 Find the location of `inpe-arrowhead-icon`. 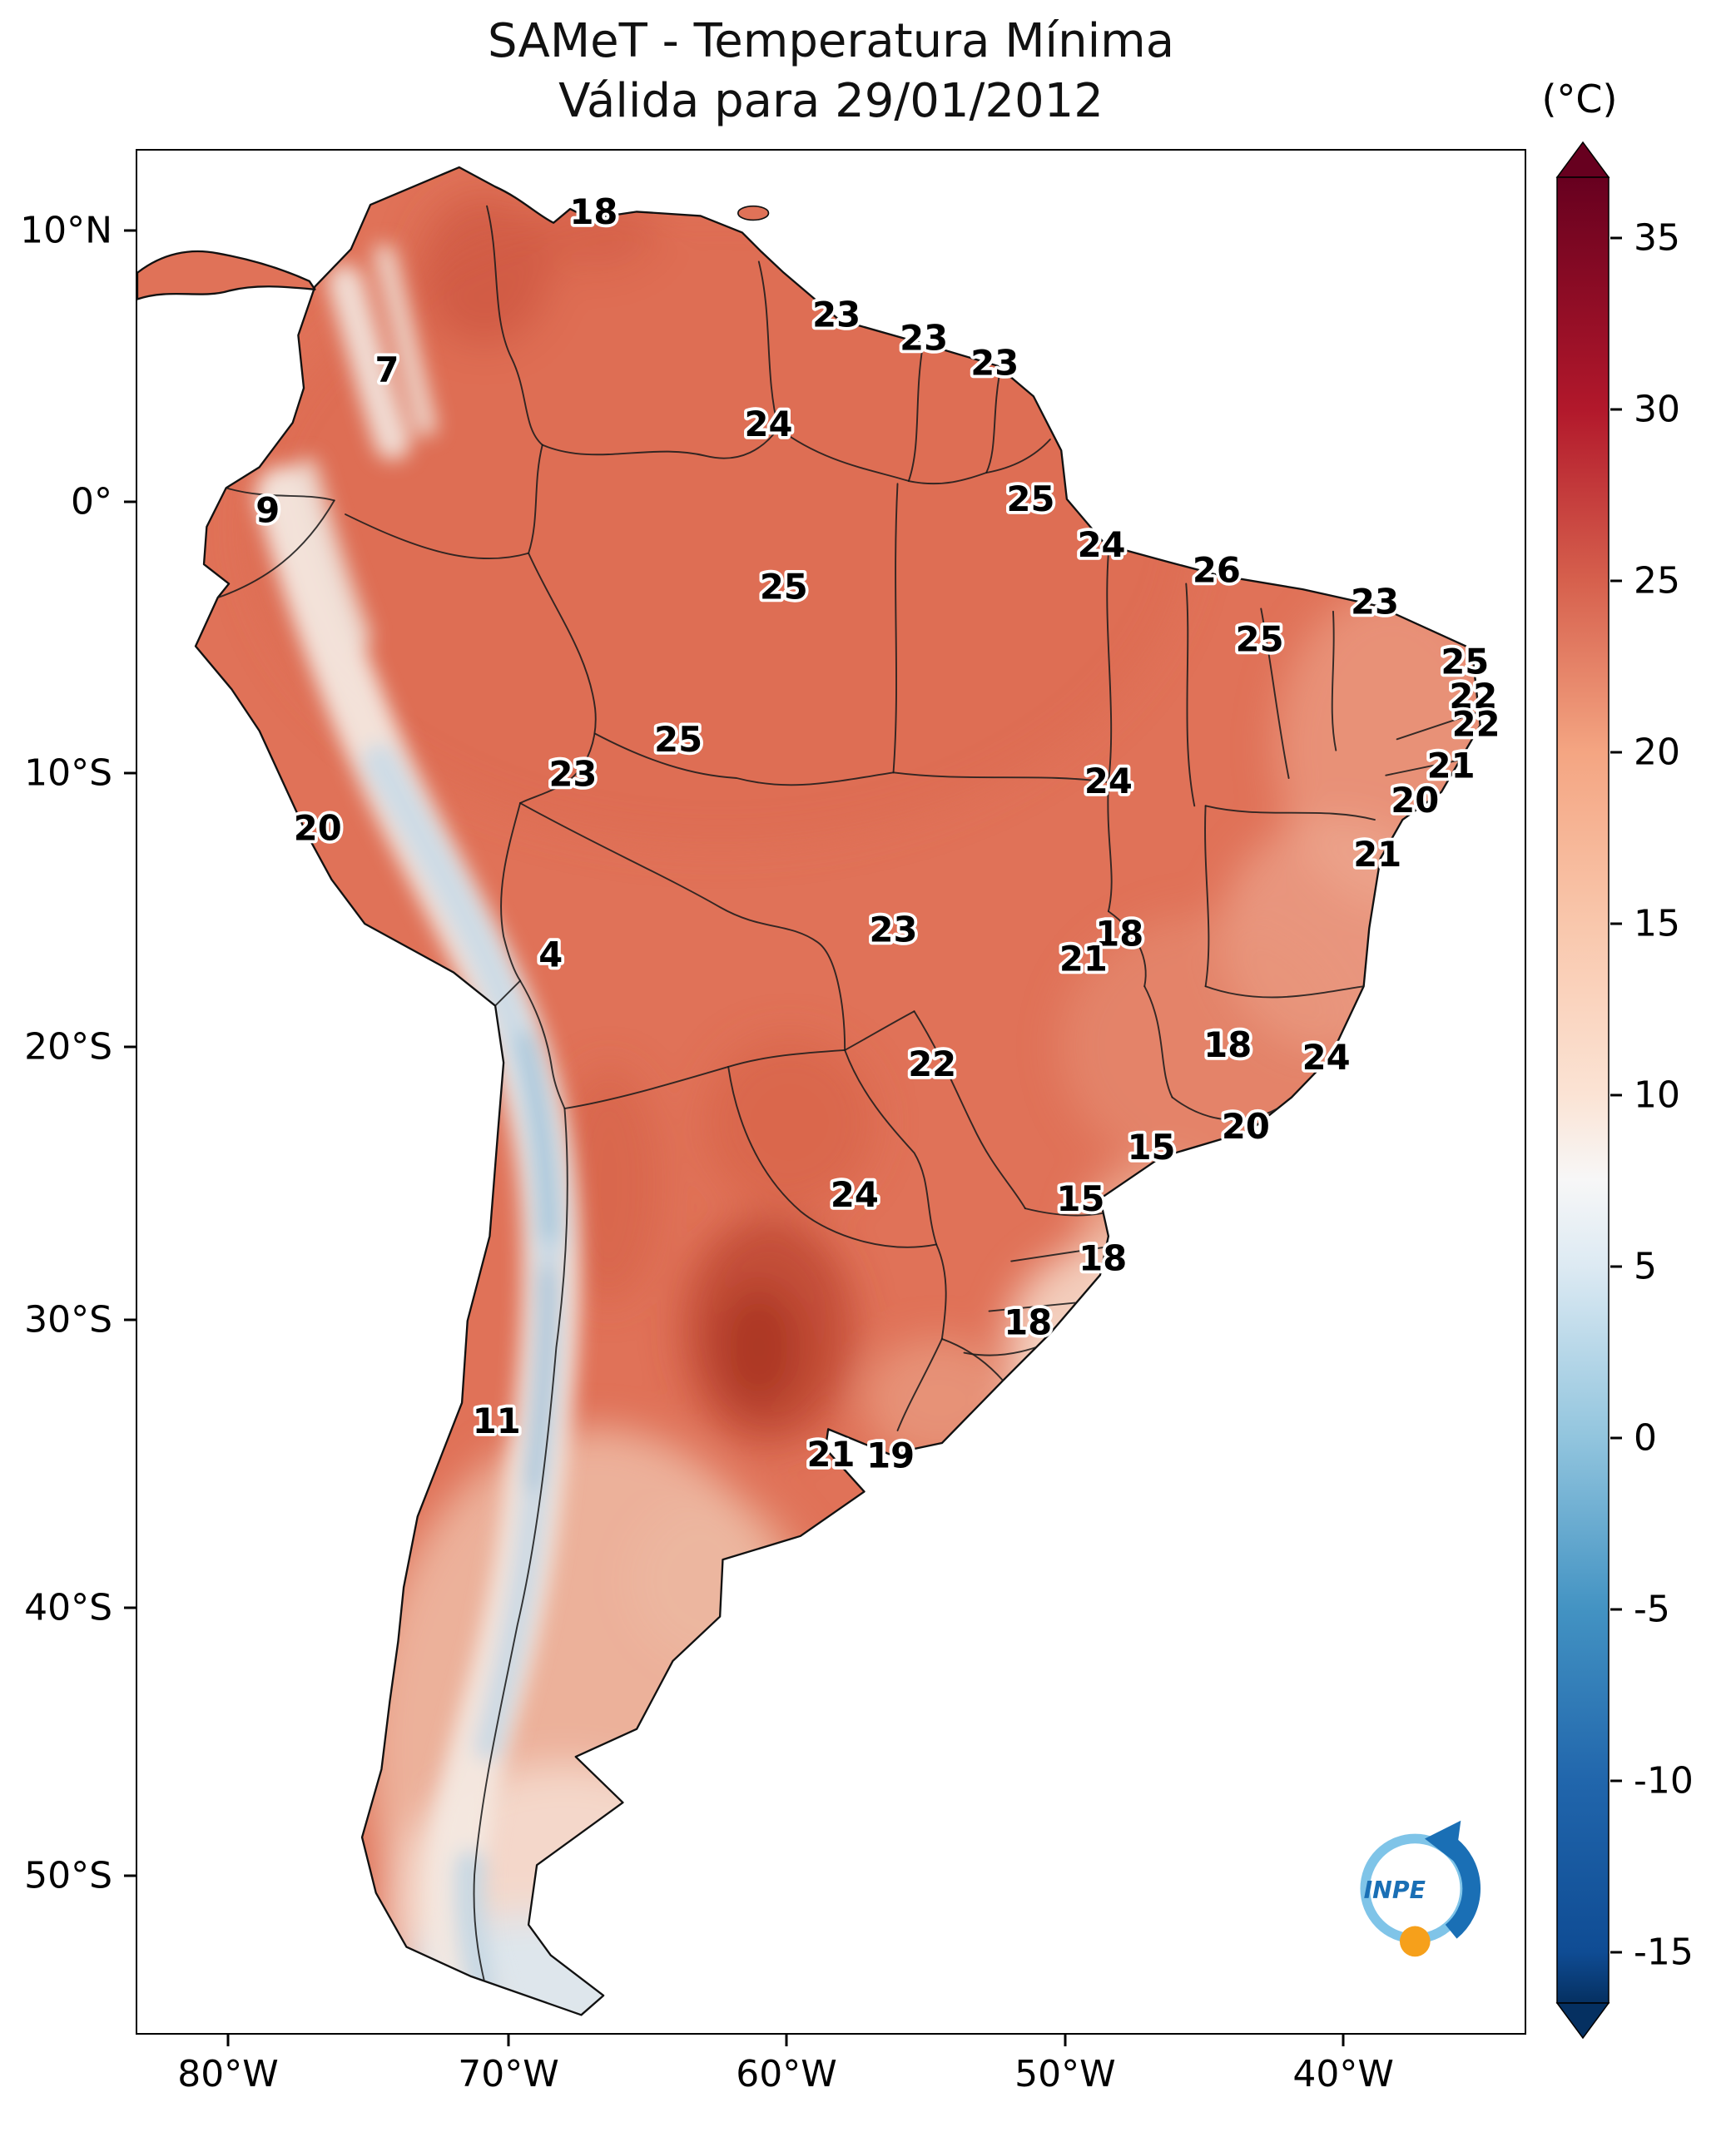

inpe-arrowhead-icon is located at coordinates (1442, 1841).